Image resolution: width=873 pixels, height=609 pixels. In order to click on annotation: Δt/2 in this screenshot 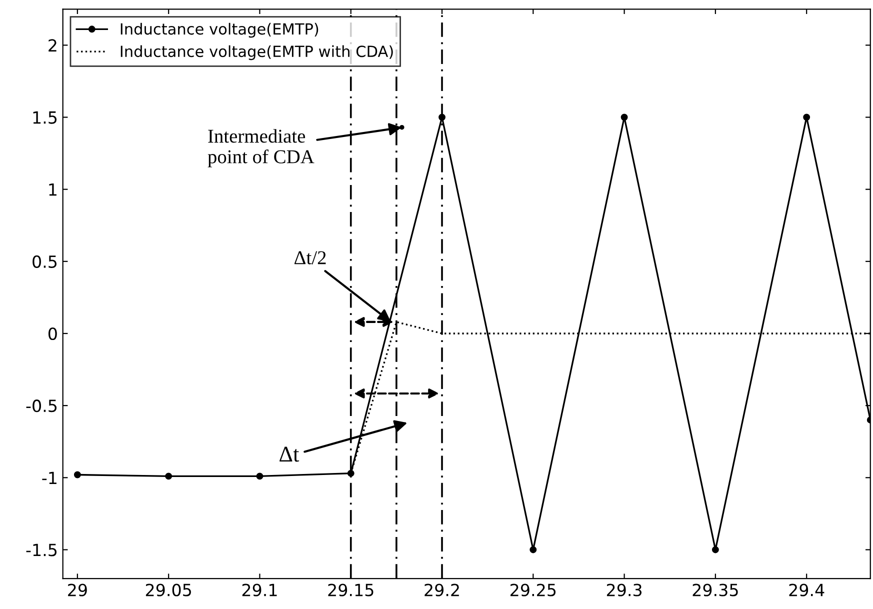, I will do `click(310, 257)`.